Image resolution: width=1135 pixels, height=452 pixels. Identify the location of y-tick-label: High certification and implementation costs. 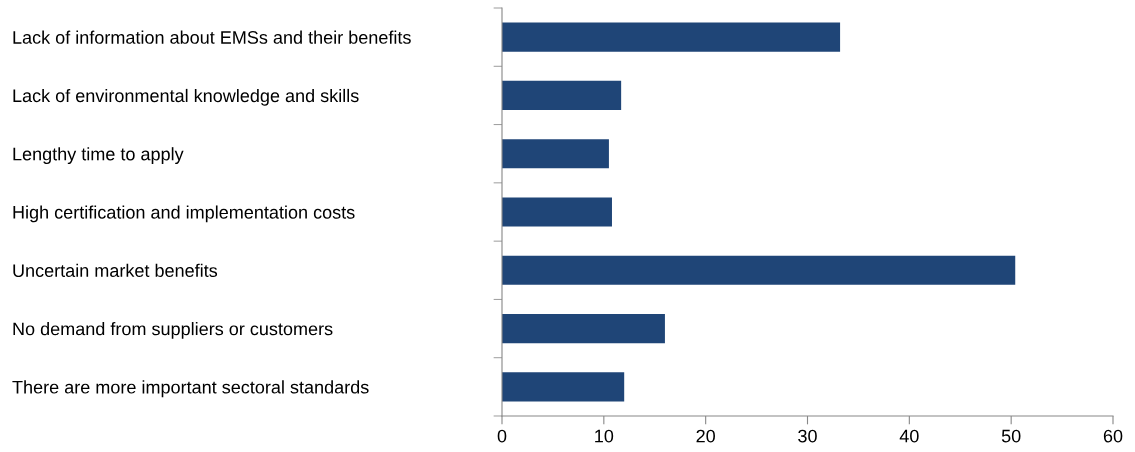
(184, 214).